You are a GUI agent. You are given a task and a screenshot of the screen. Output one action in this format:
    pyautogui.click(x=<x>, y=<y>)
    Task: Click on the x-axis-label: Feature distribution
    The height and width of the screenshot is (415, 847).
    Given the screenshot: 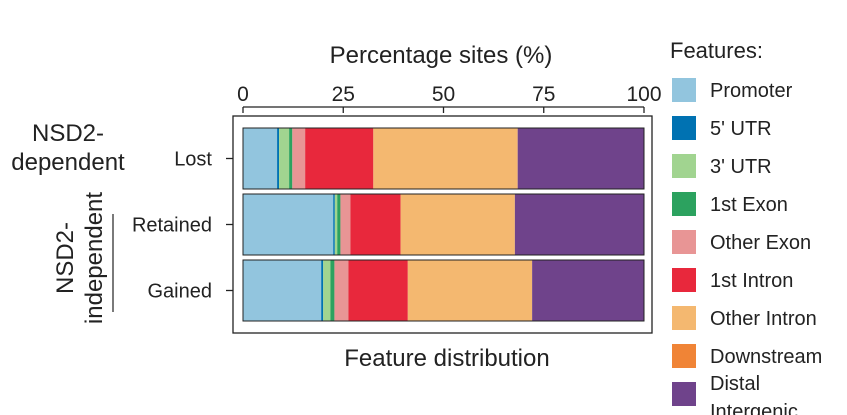 What is the action you would take?
    pyautogui.click(x=446, y=358)
    